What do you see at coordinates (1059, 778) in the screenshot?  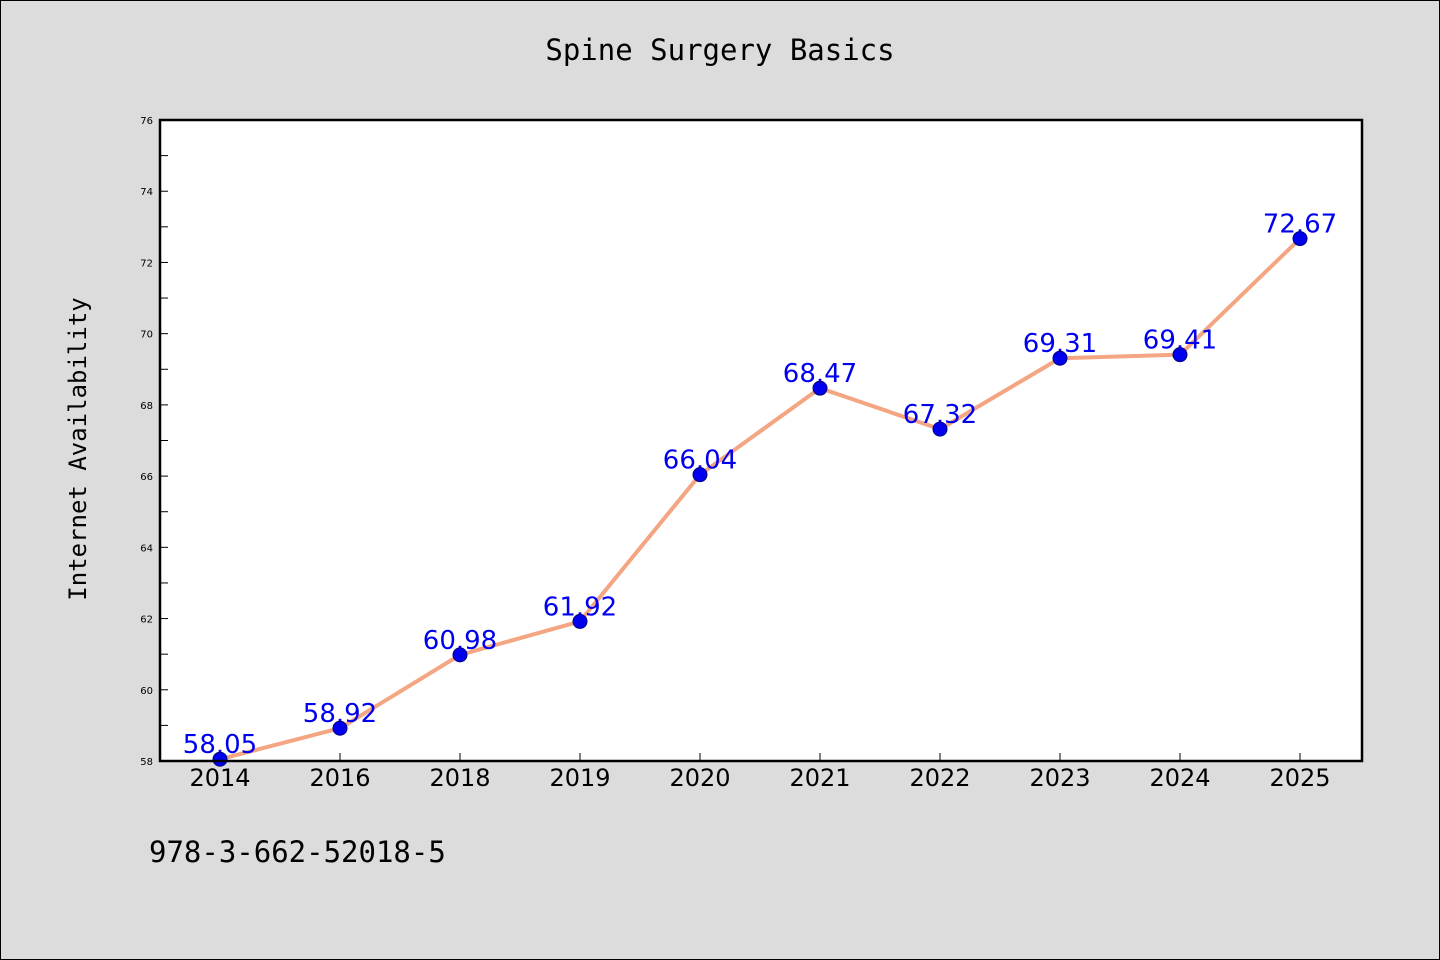 I see `x-tick-label: 2023` at bounding box center [1059, 778].